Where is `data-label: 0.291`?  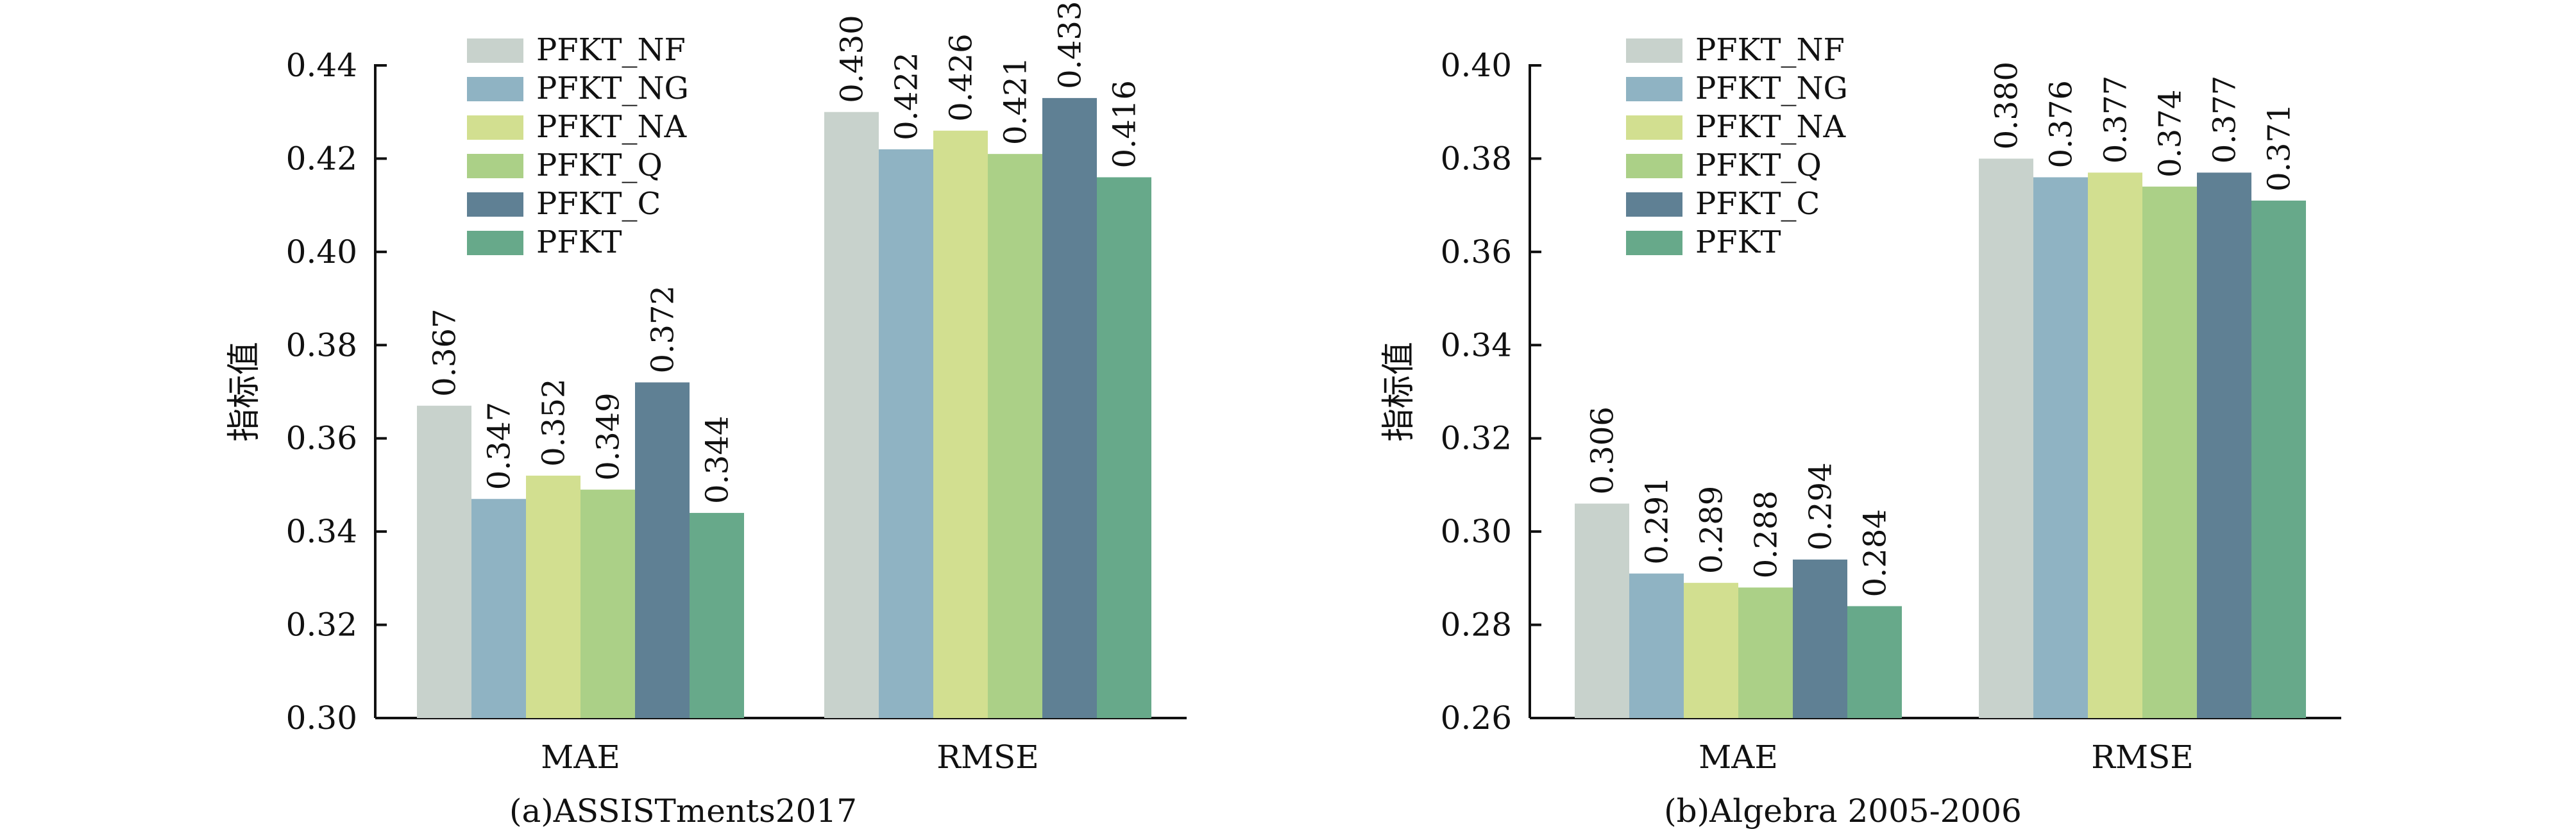
data-label: 0.291 is located at coordinates (1657, 520).